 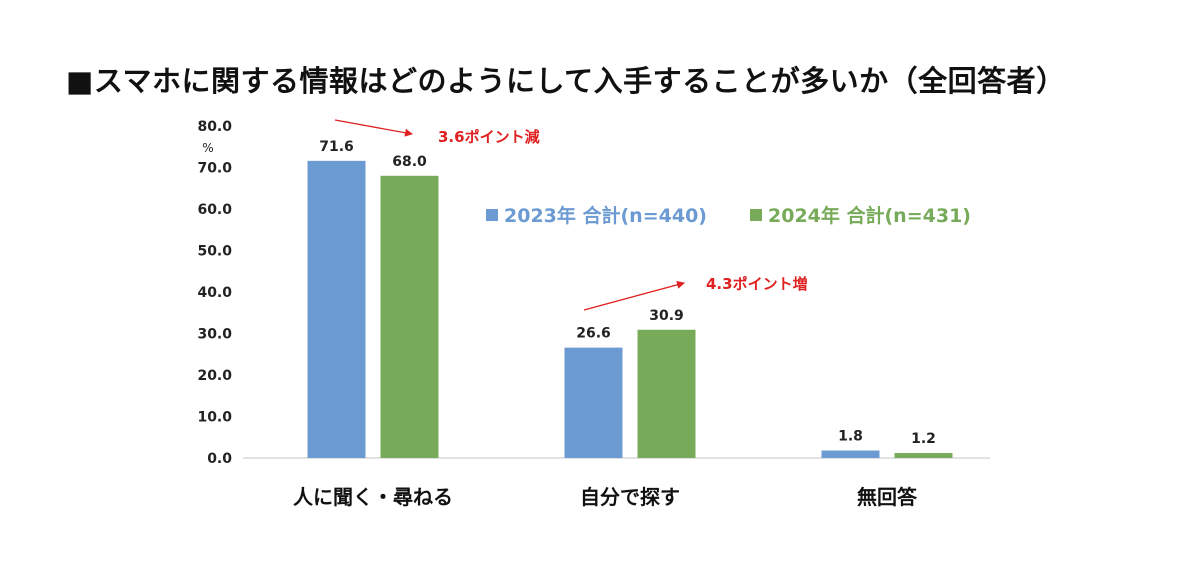 What do you see at coordinates (850, 437) in the screenshot?
I see `data-label: 1.8` at bounding box center [850, 437].